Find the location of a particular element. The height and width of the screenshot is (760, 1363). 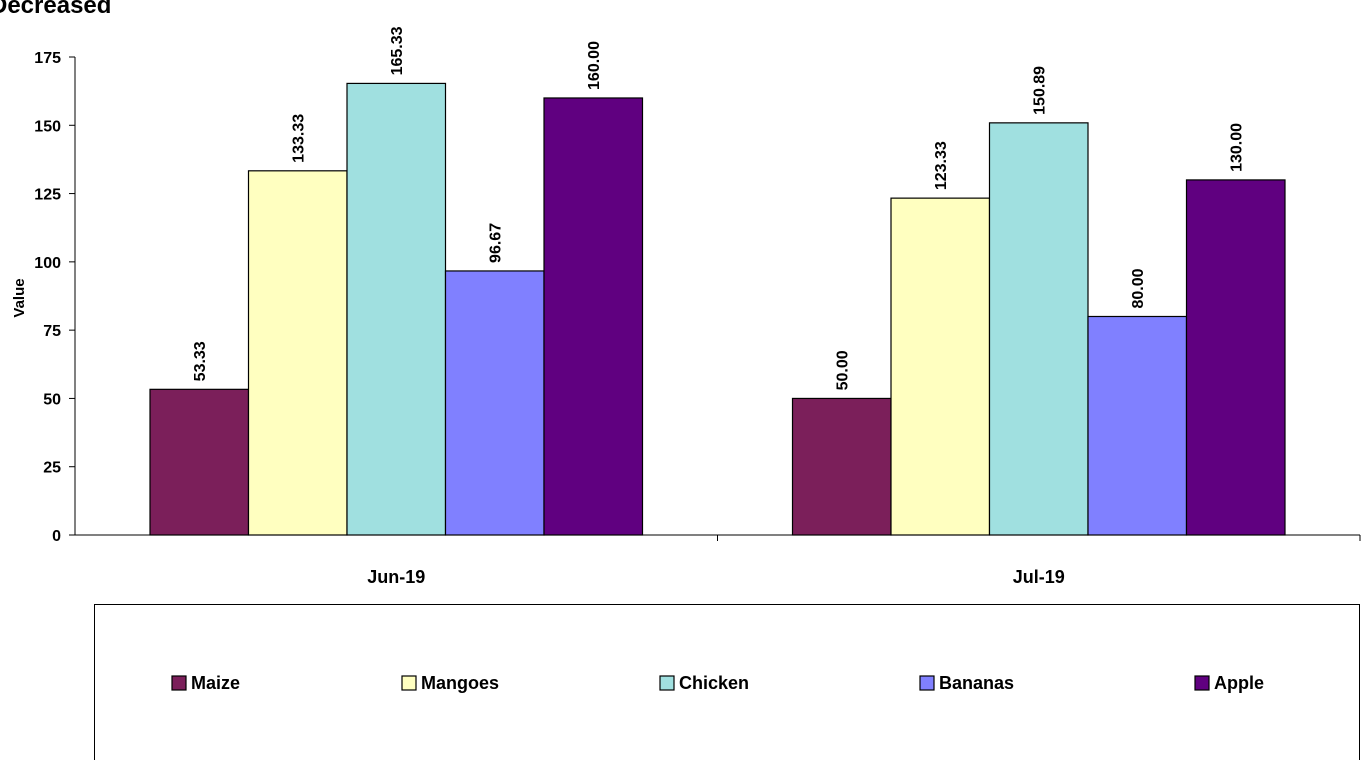

y-tick-label: 175 is located at coordinates (47, 58).